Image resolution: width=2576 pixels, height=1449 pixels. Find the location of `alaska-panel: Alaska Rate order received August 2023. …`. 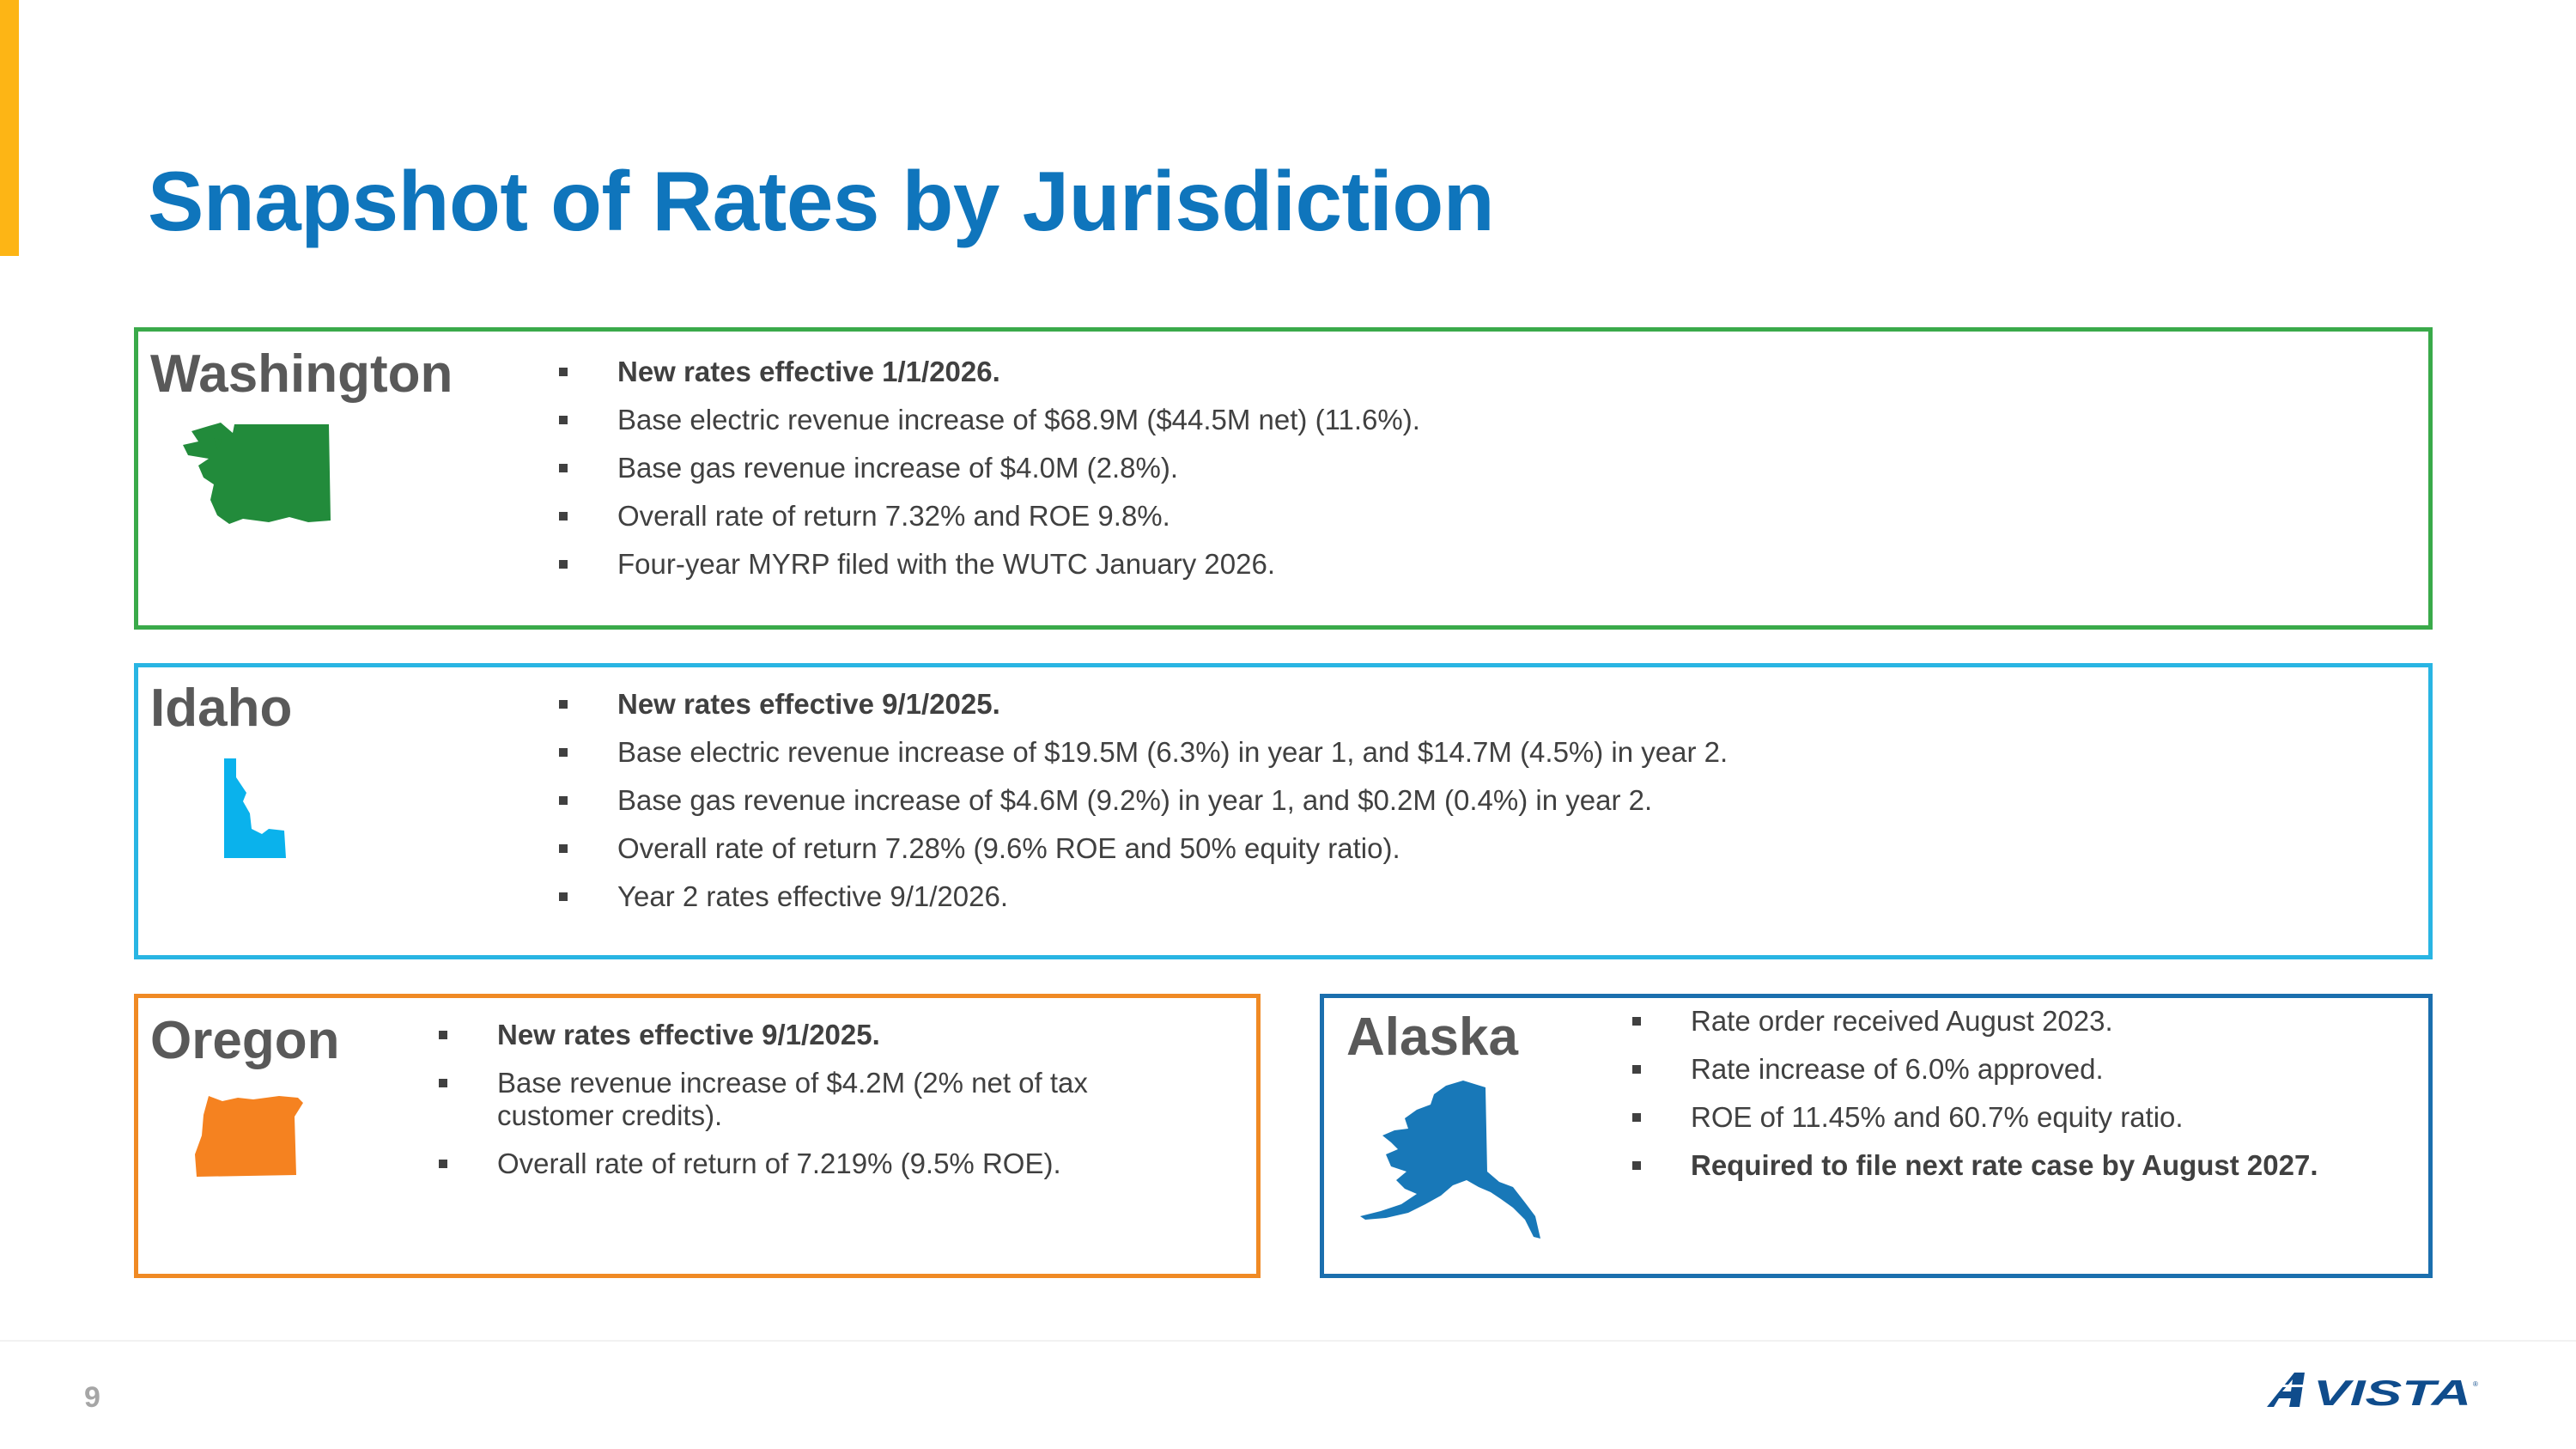

alaska-panel: Alaska Rate order received August 2023. … is located at coordinates (1877, 1136).